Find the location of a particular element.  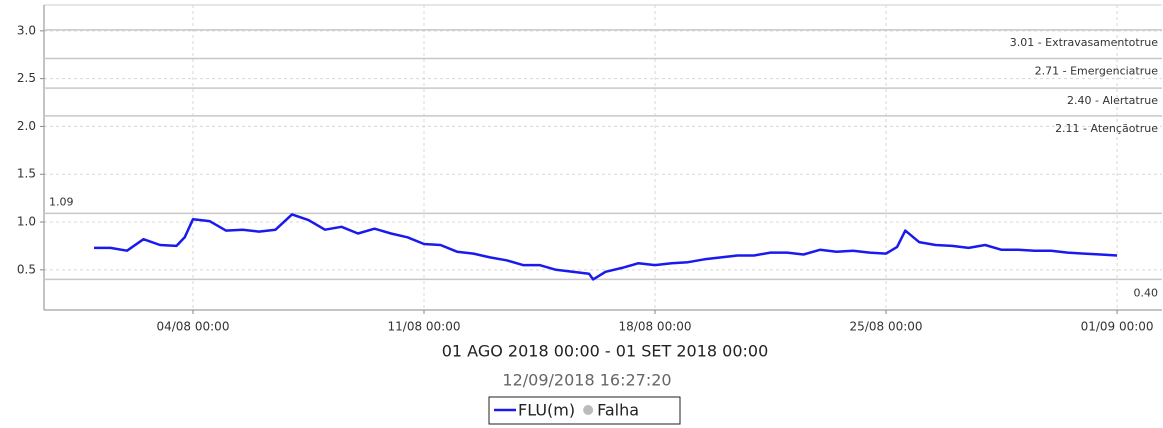

y-tick-label: 1.0 is located at coordinates (26, 222).